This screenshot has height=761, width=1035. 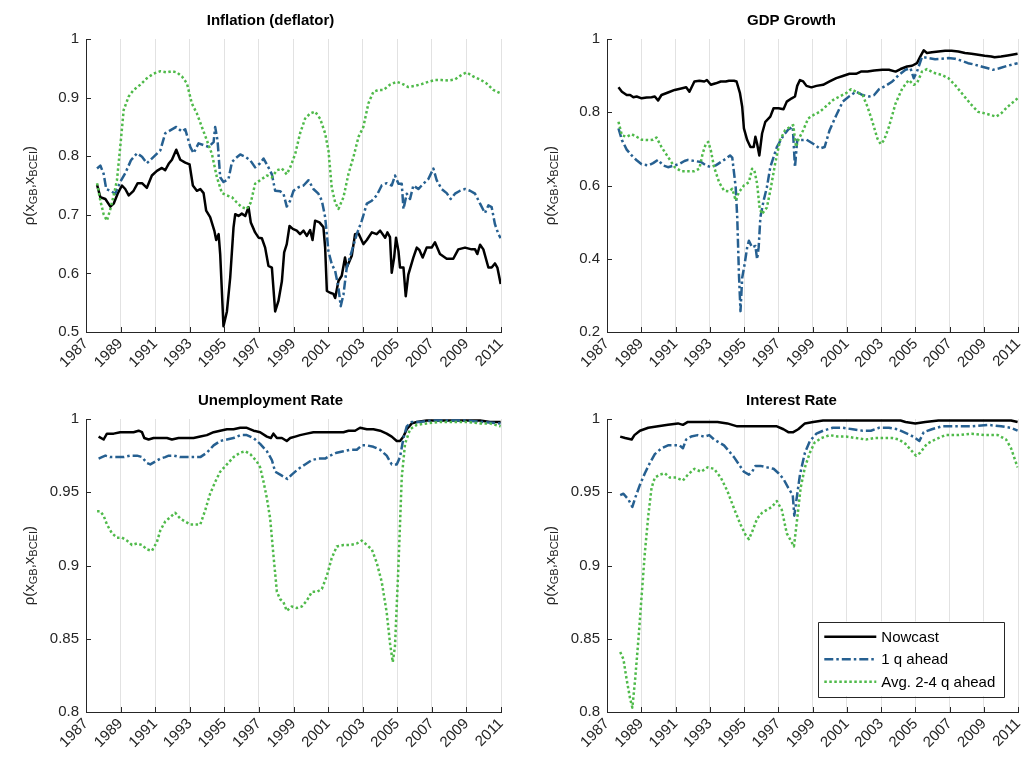 What do you see at coordinates (68, 331) in the screenshot?
I see `y-tick-label: 0.5` at bounding box center [68, 331].